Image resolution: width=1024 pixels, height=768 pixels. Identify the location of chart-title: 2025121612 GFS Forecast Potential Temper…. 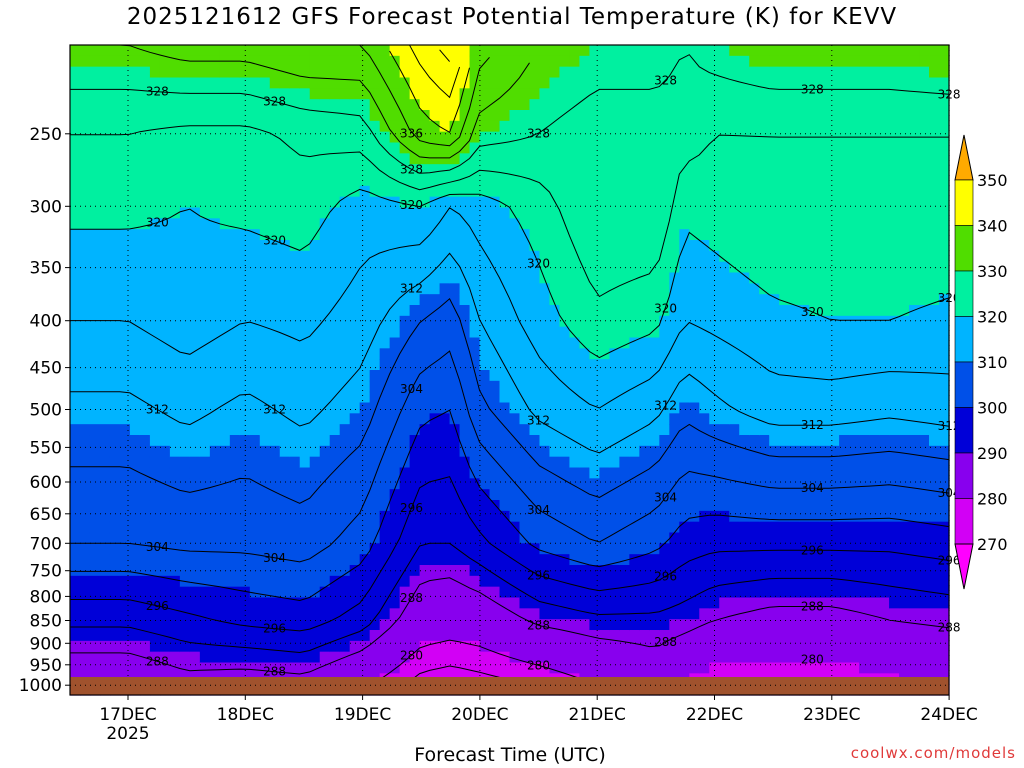
(512, 17).